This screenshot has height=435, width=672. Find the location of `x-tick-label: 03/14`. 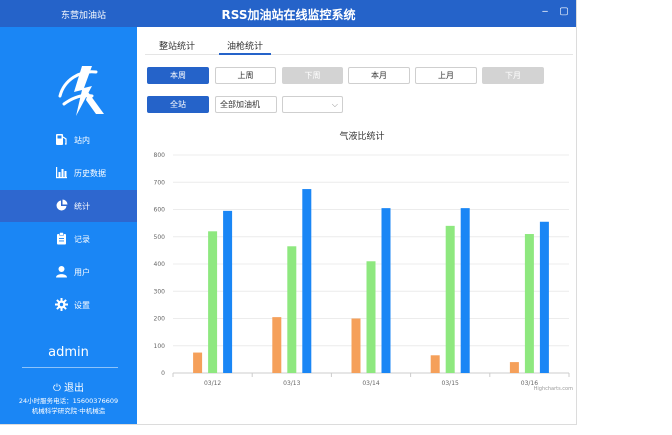

x-tick-label: 03/14 is located at coordinates (370, 383).